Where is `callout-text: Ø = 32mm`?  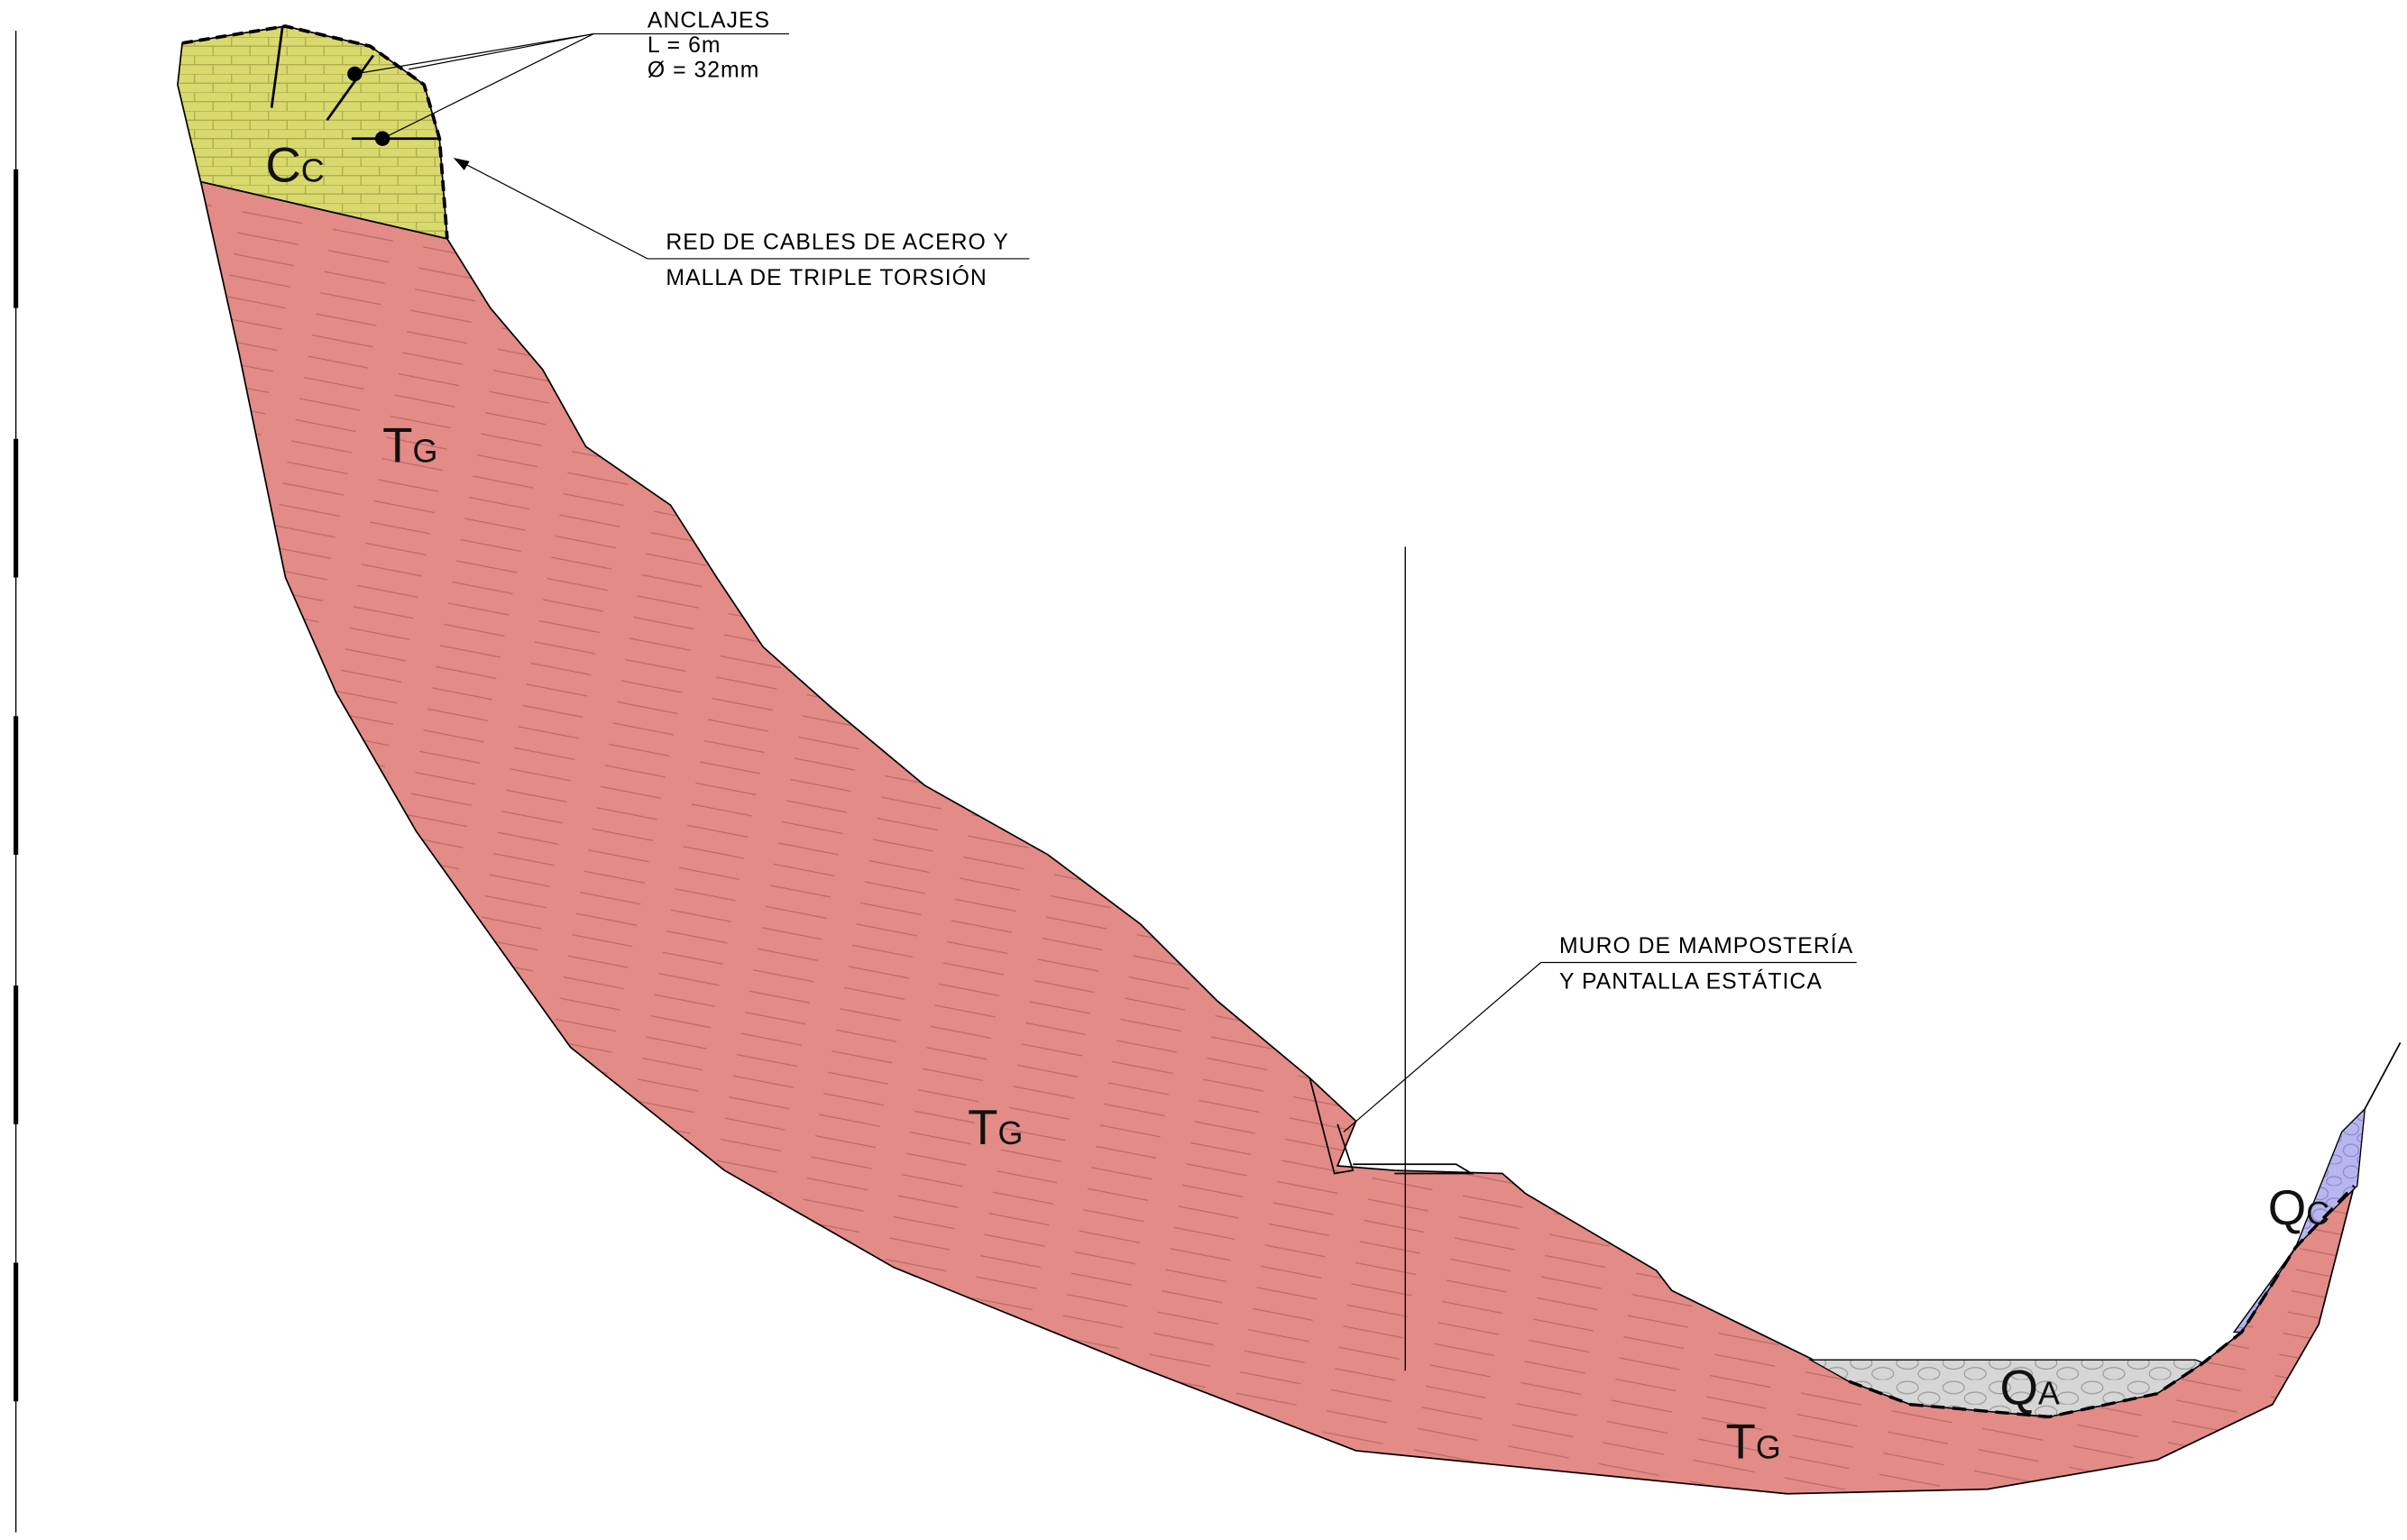 callout-text: Ø = 32mm is located at coordinates (703, 70).